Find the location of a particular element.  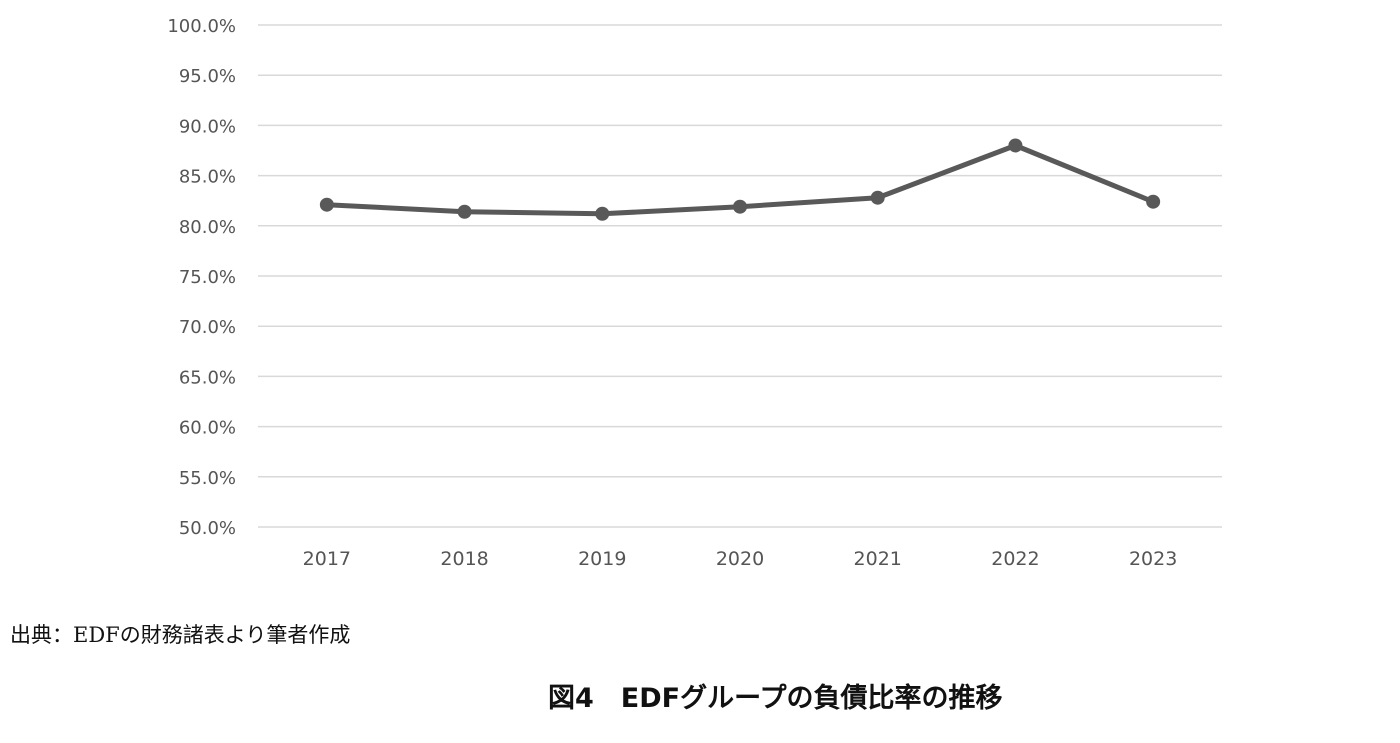

x-tick-label: 2021 is located at coordinates (878, 559).